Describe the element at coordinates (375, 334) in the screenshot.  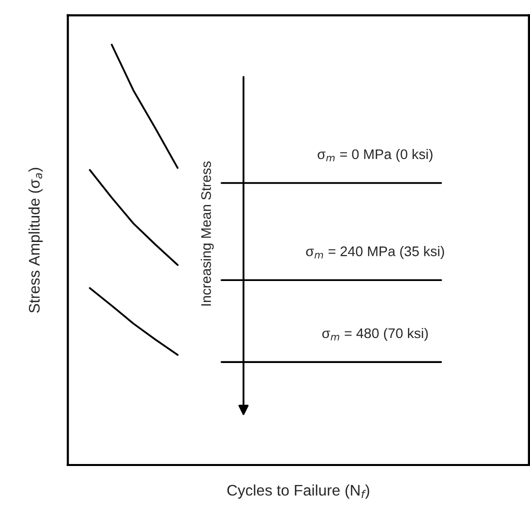
I see `series-label: σ$_{m}$ = 480 (70 ksi)` at that location.